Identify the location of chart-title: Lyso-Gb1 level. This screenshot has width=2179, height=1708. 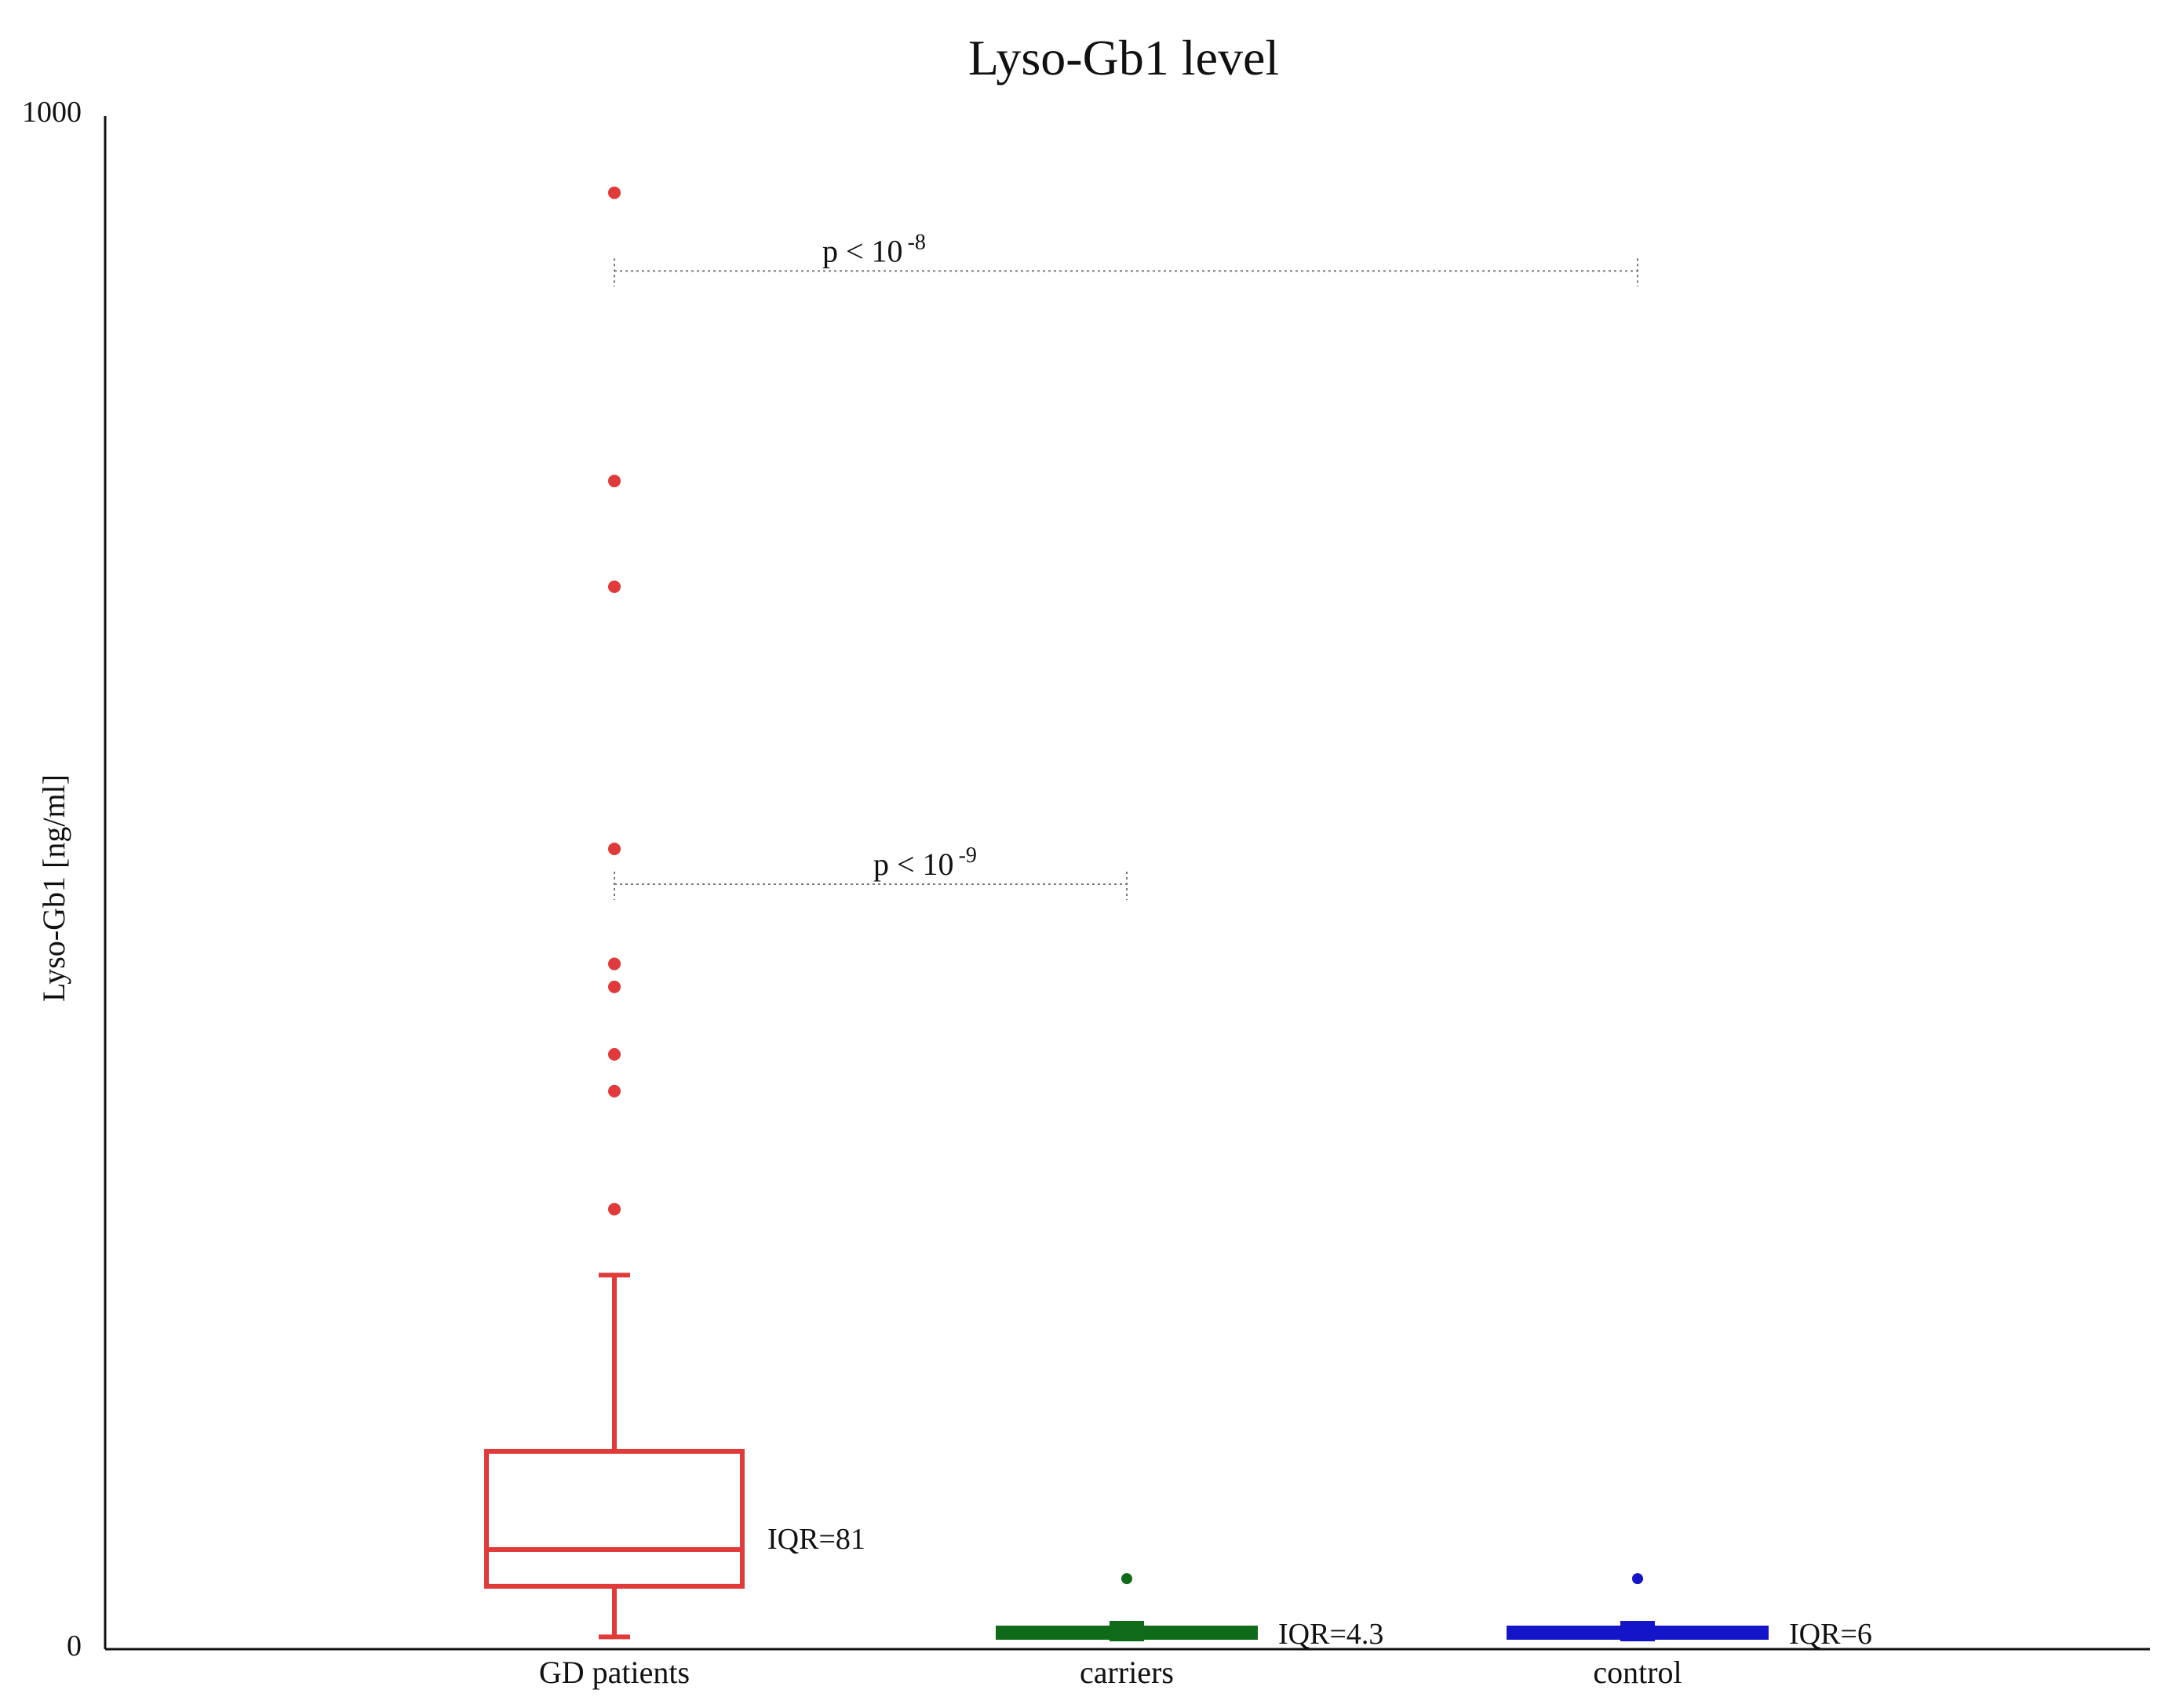
(1123, 58).